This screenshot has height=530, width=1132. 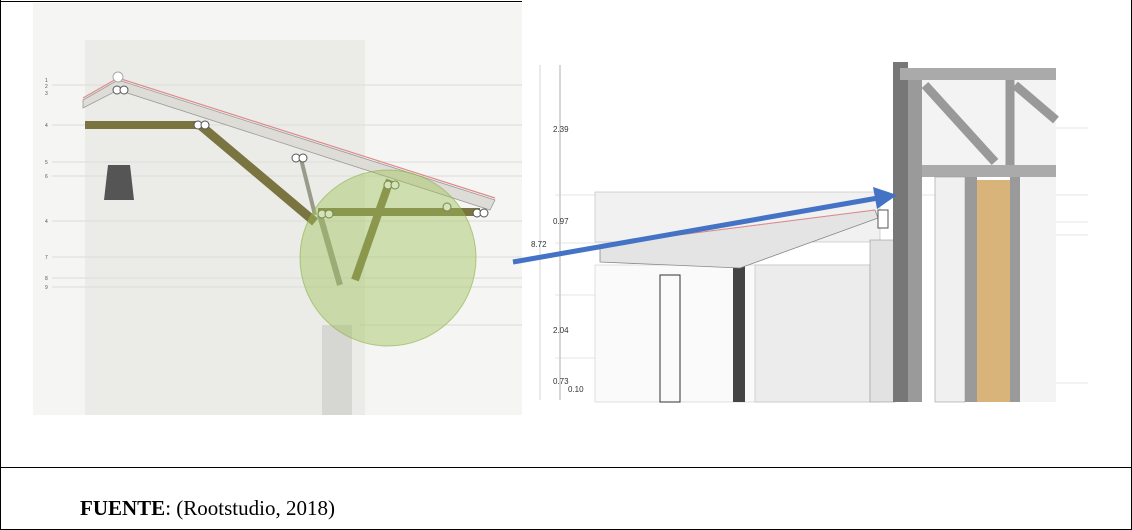 I want to click on joints, so click(x=300, y=152).